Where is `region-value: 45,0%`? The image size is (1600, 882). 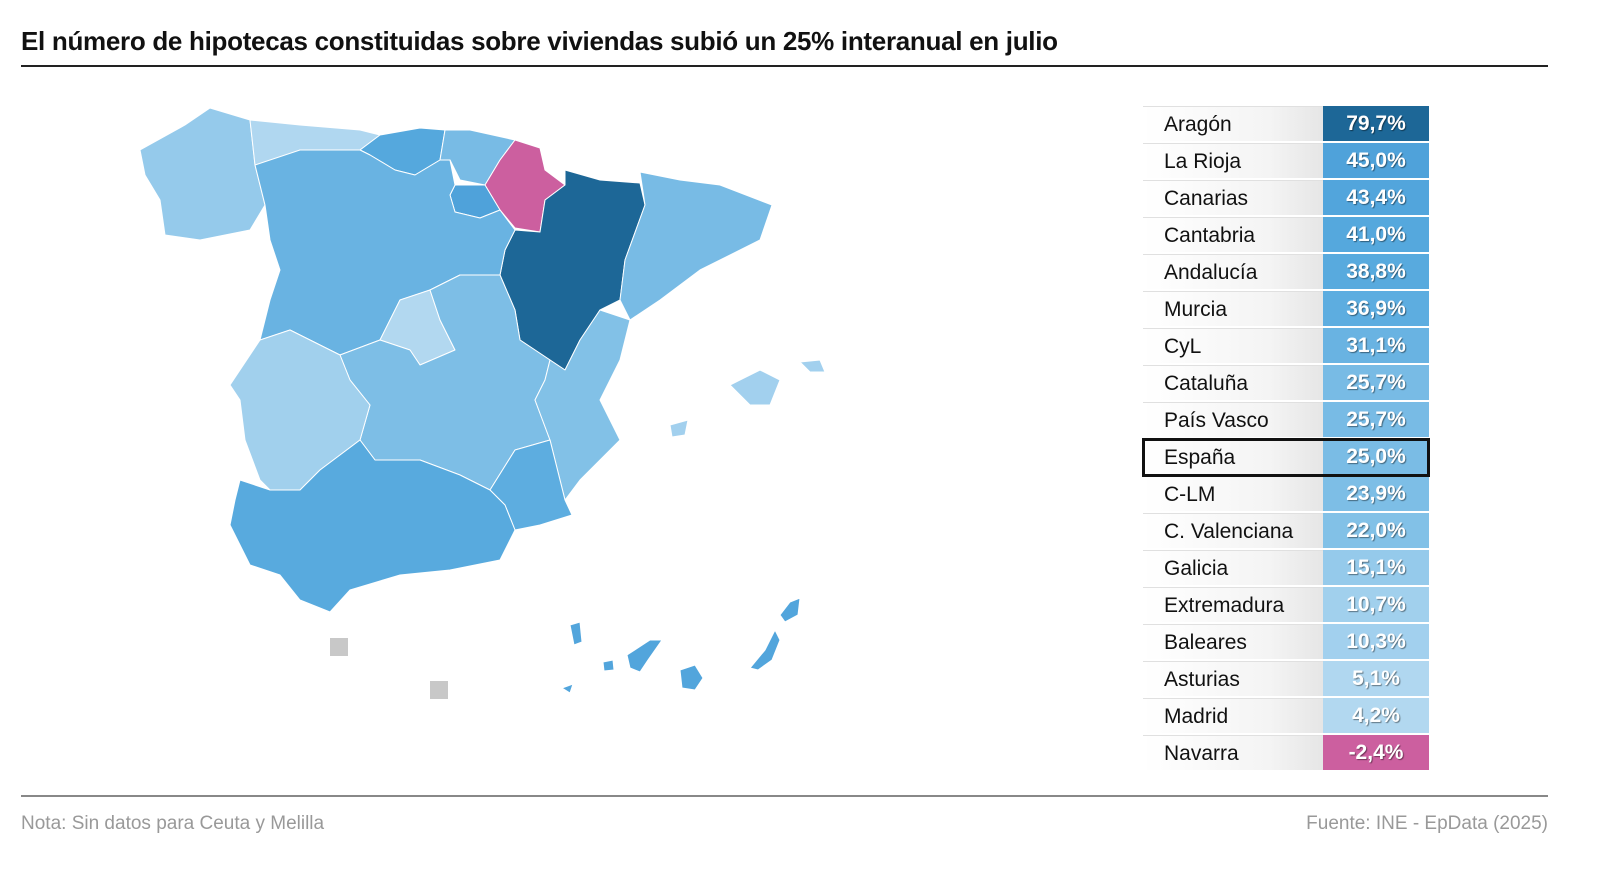
region-value: 45,0% is located at coordinates (1376, 160).